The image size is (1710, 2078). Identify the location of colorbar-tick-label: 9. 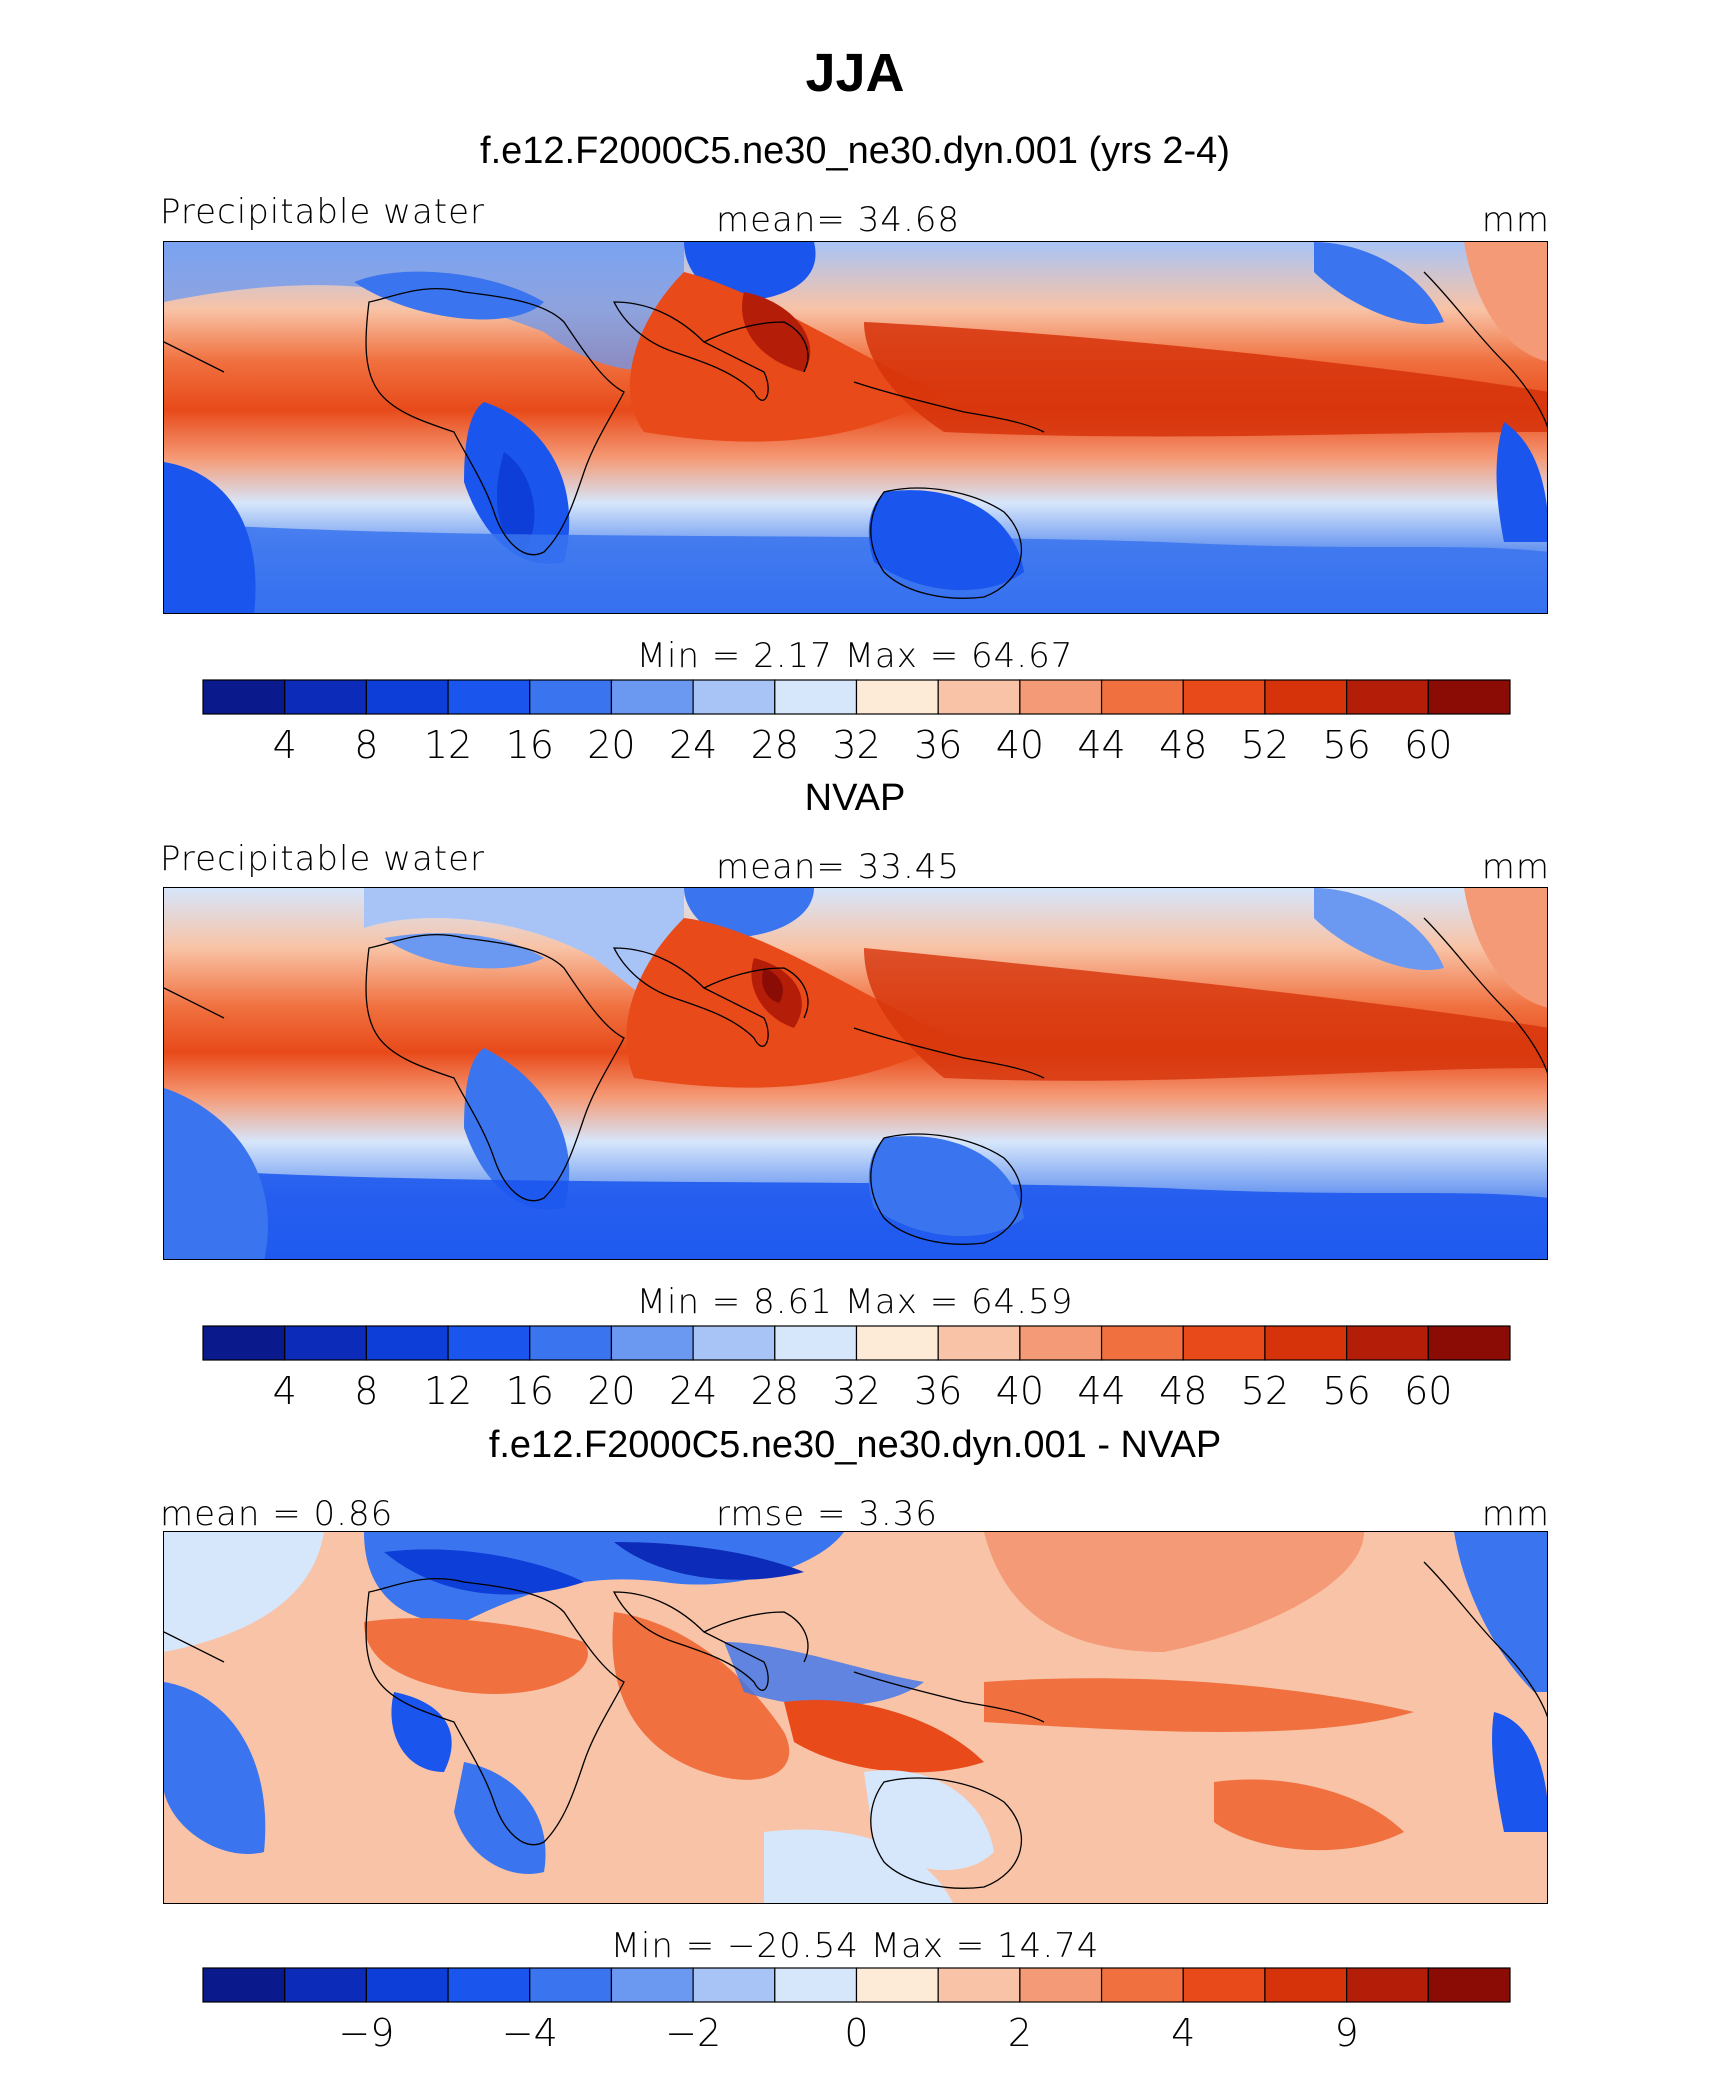
(1347, 2033).